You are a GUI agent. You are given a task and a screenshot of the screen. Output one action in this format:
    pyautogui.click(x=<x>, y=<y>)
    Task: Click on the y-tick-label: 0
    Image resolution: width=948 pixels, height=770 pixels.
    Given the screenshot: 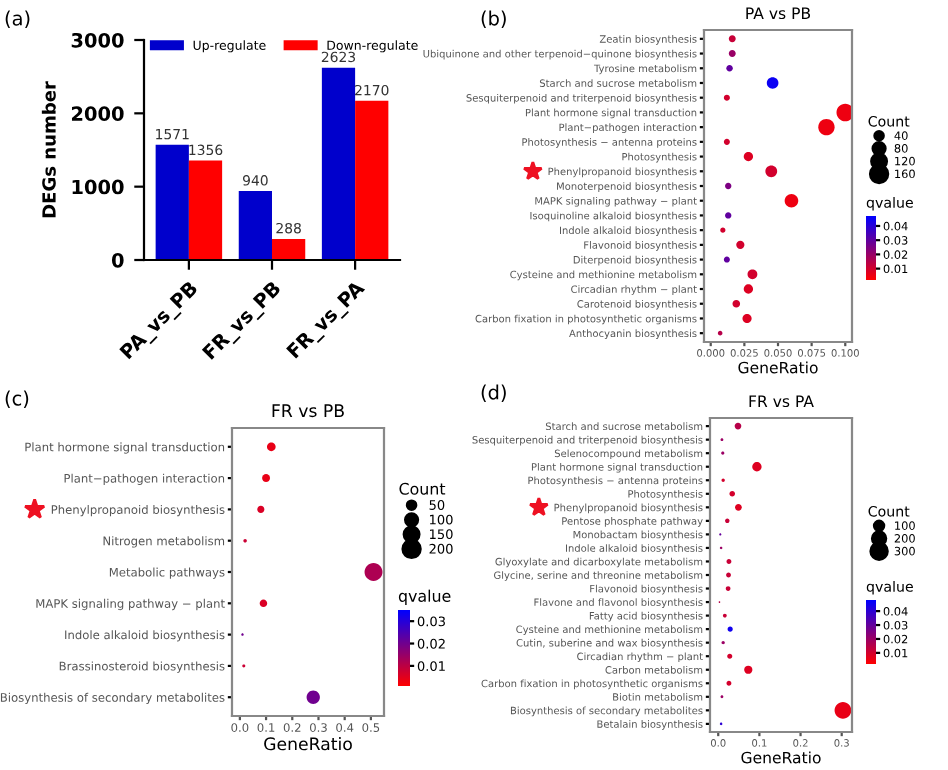 What is the action you would take?
    pyautogui.click(x=117, y=260)
    